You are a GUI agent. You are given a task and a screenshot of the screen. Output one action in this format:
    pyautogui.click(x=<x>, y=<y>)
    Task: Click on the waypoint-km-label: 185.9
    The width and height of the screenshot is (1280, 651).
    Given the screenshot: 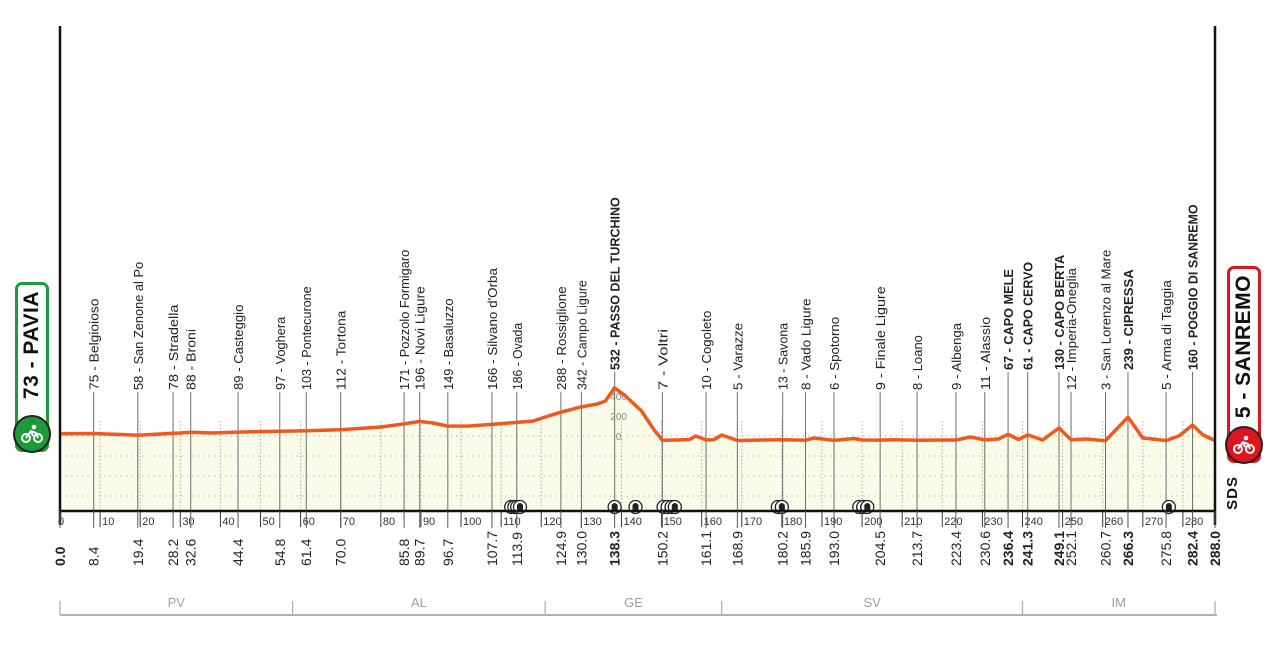 What is the action you would take?
    pyautogui.click(x=806, y=548)
    